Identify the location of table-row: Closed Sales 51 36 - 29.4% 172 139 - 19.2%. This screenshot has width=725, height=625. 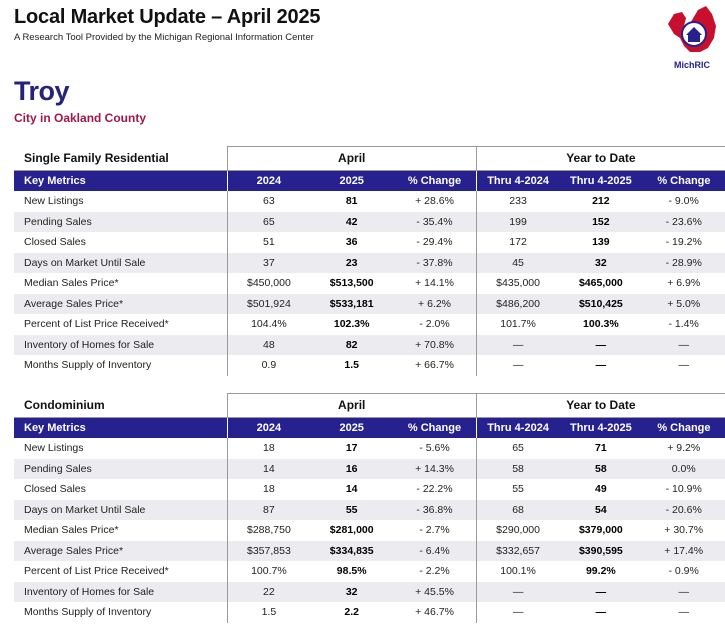
(369, 242).